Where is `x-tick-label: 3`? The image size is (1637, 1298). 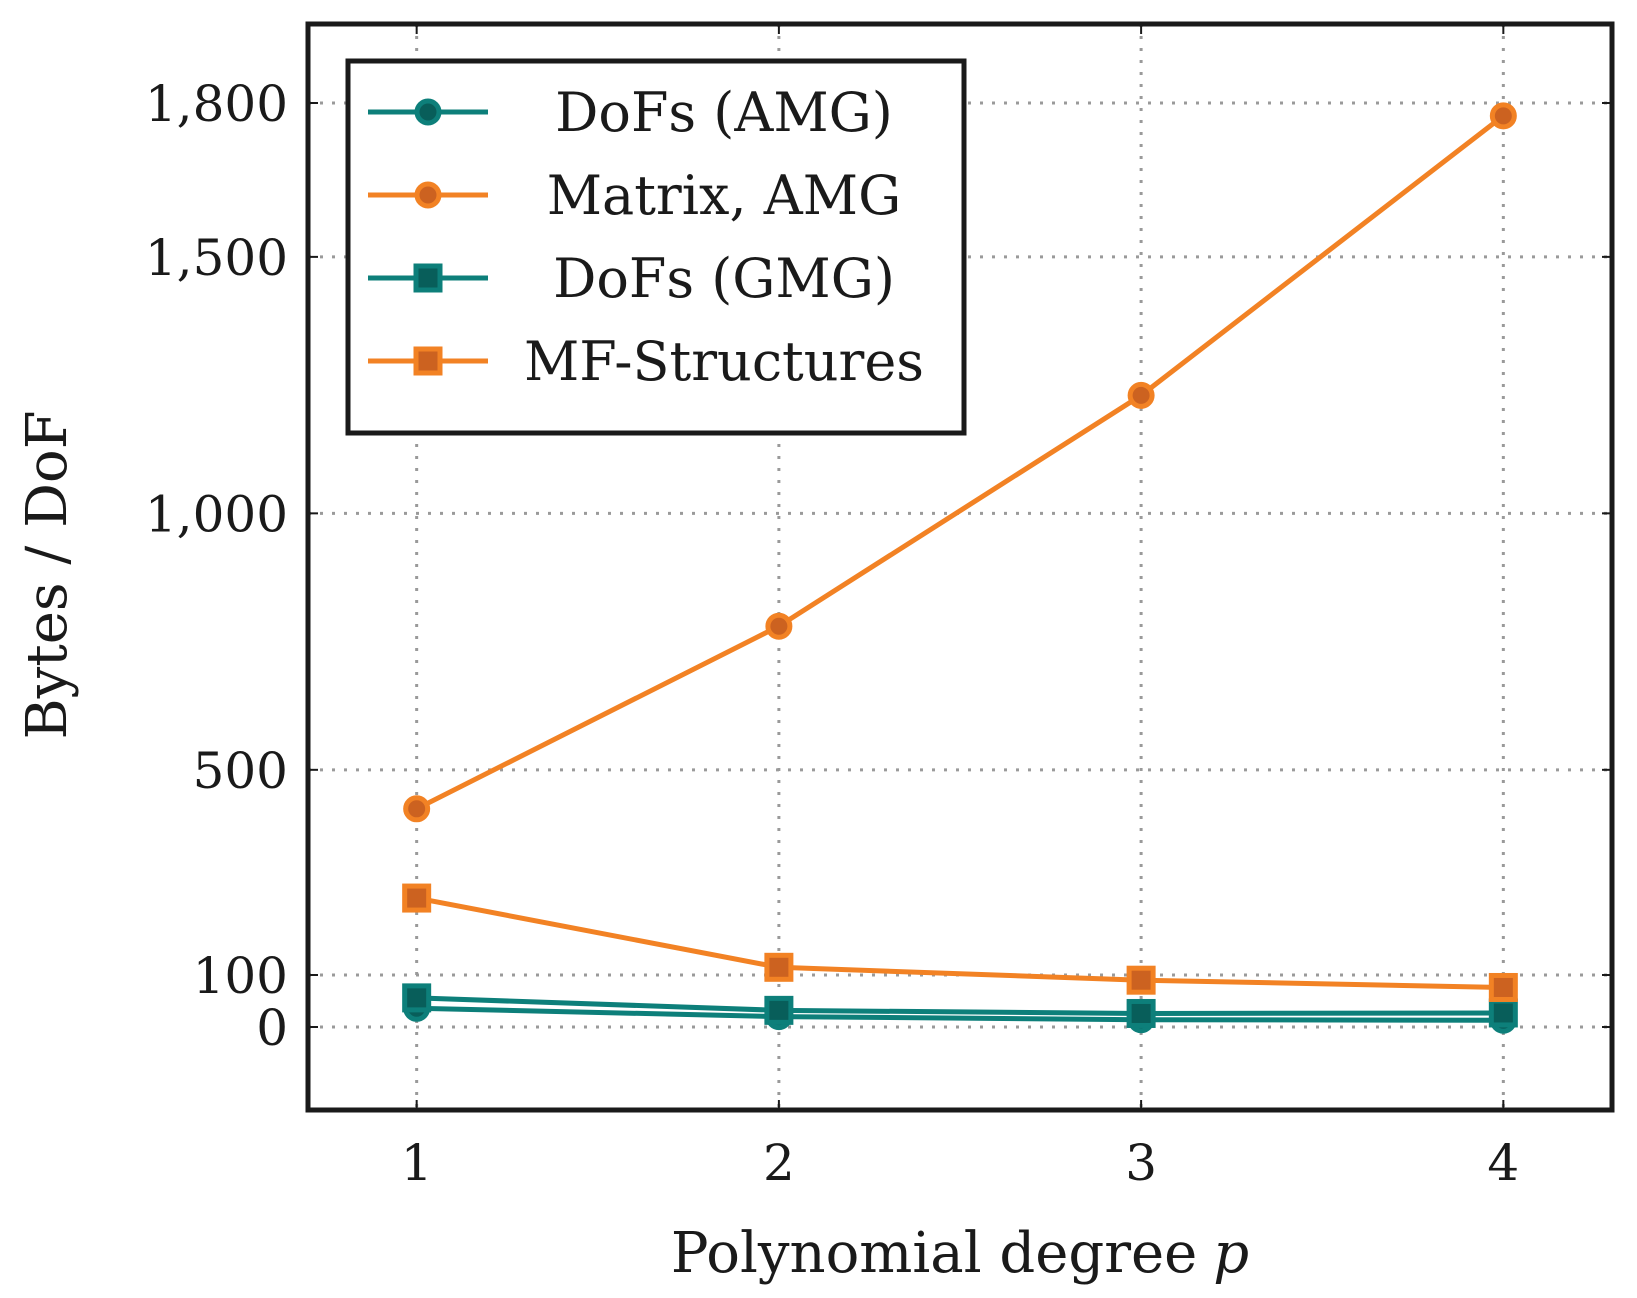
x-tick-label: 3 is located at coordinates (1141, 1163).